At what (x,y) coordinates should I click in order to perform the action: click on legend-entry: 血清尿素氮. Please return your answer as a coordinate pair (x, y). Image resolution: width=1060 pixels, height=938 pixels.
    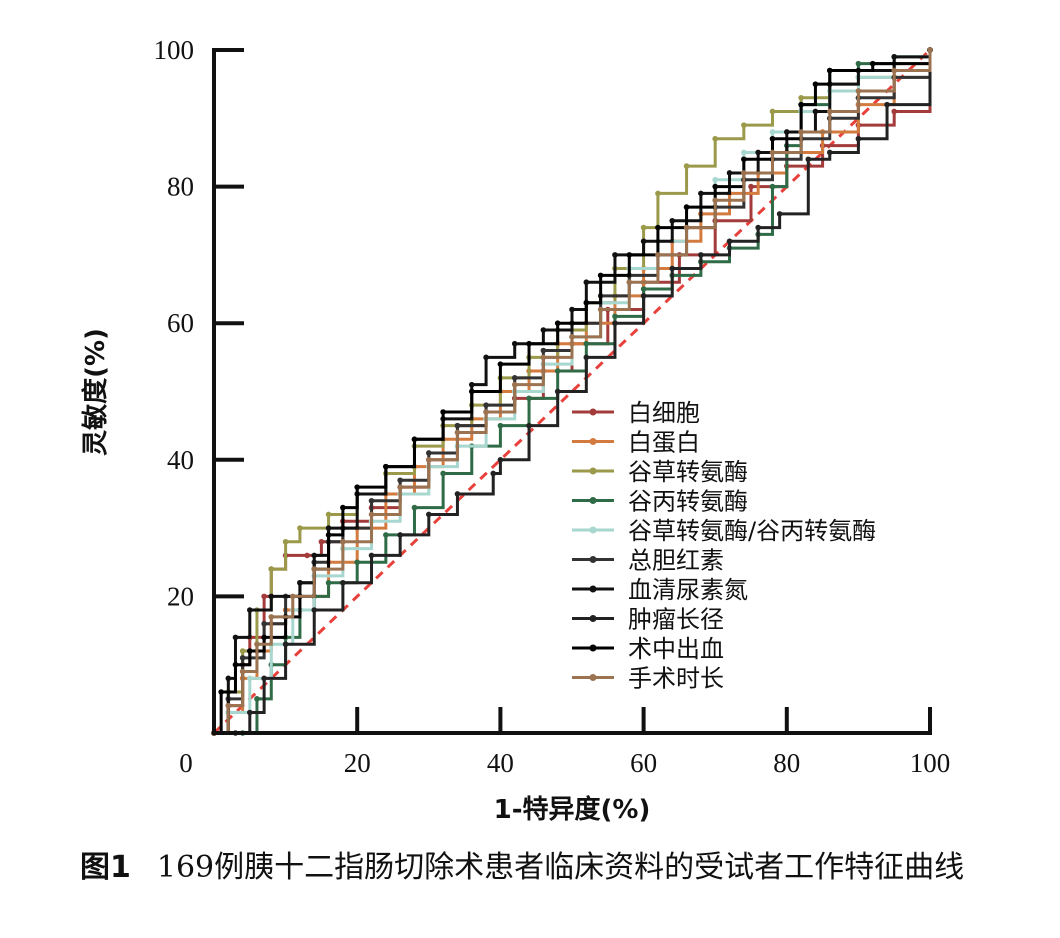
    Looking at the image, I should click on (660, 590).